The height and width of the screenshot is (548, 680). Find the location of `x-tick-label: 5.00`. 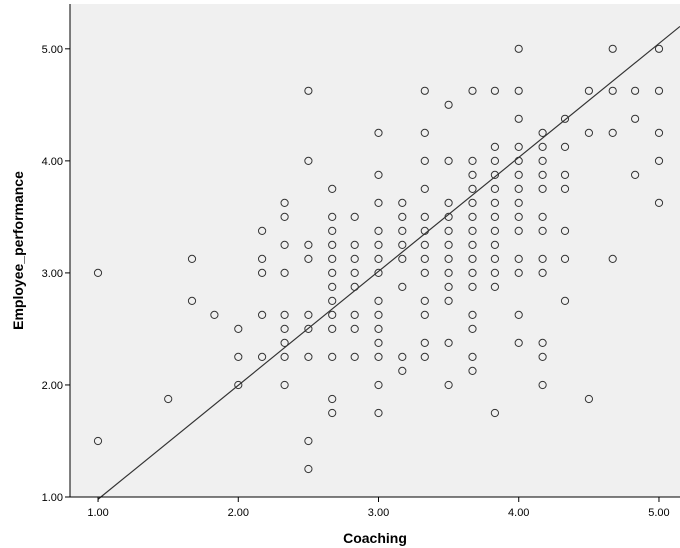

x-tick-label: 5.00 is located at coordinates (658, 513).